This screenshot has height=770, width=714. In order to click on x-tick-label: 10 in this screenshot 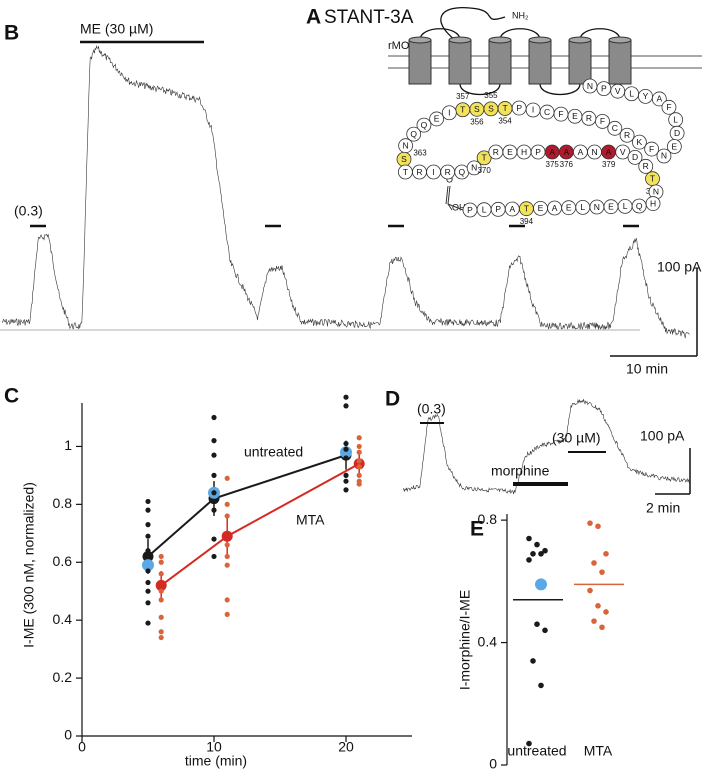, I will do `click(214, 747)`.